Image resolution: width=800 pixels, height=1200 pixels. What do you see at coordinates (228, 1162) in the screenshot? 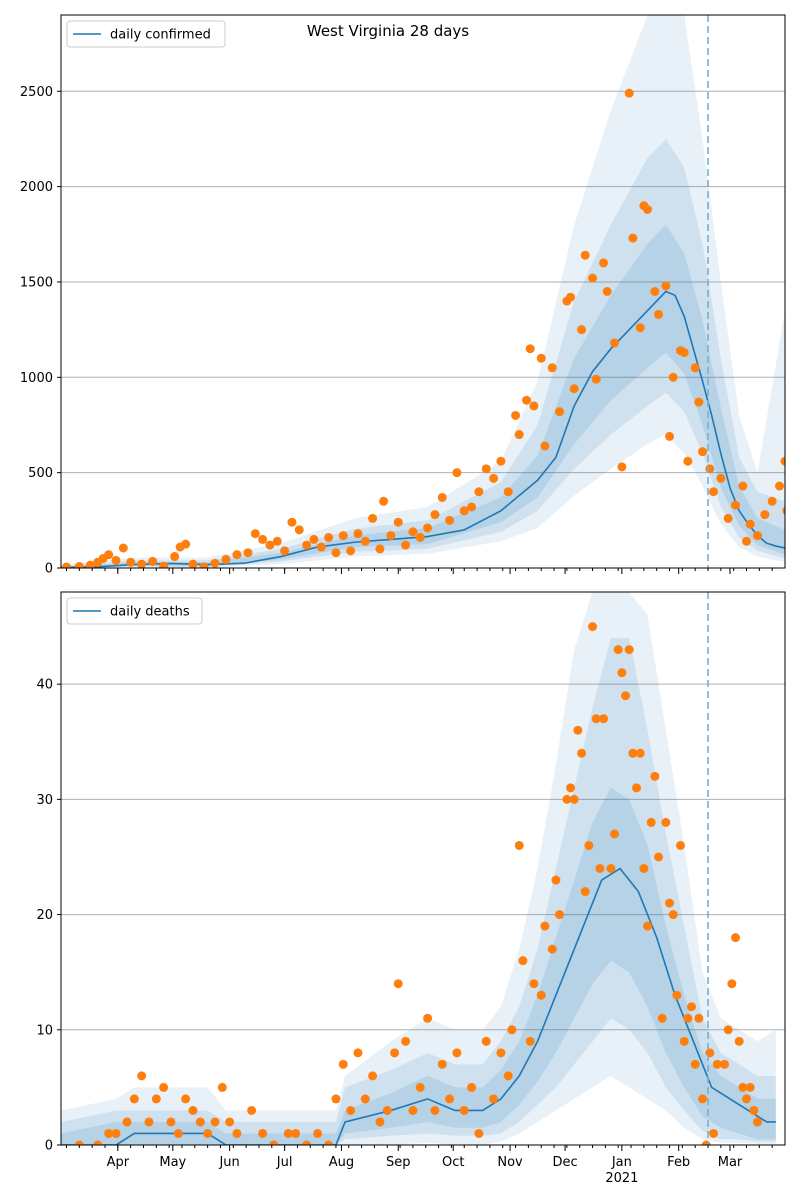
I see `x-tick-label: Jun` at bounding box center [228, 1162].